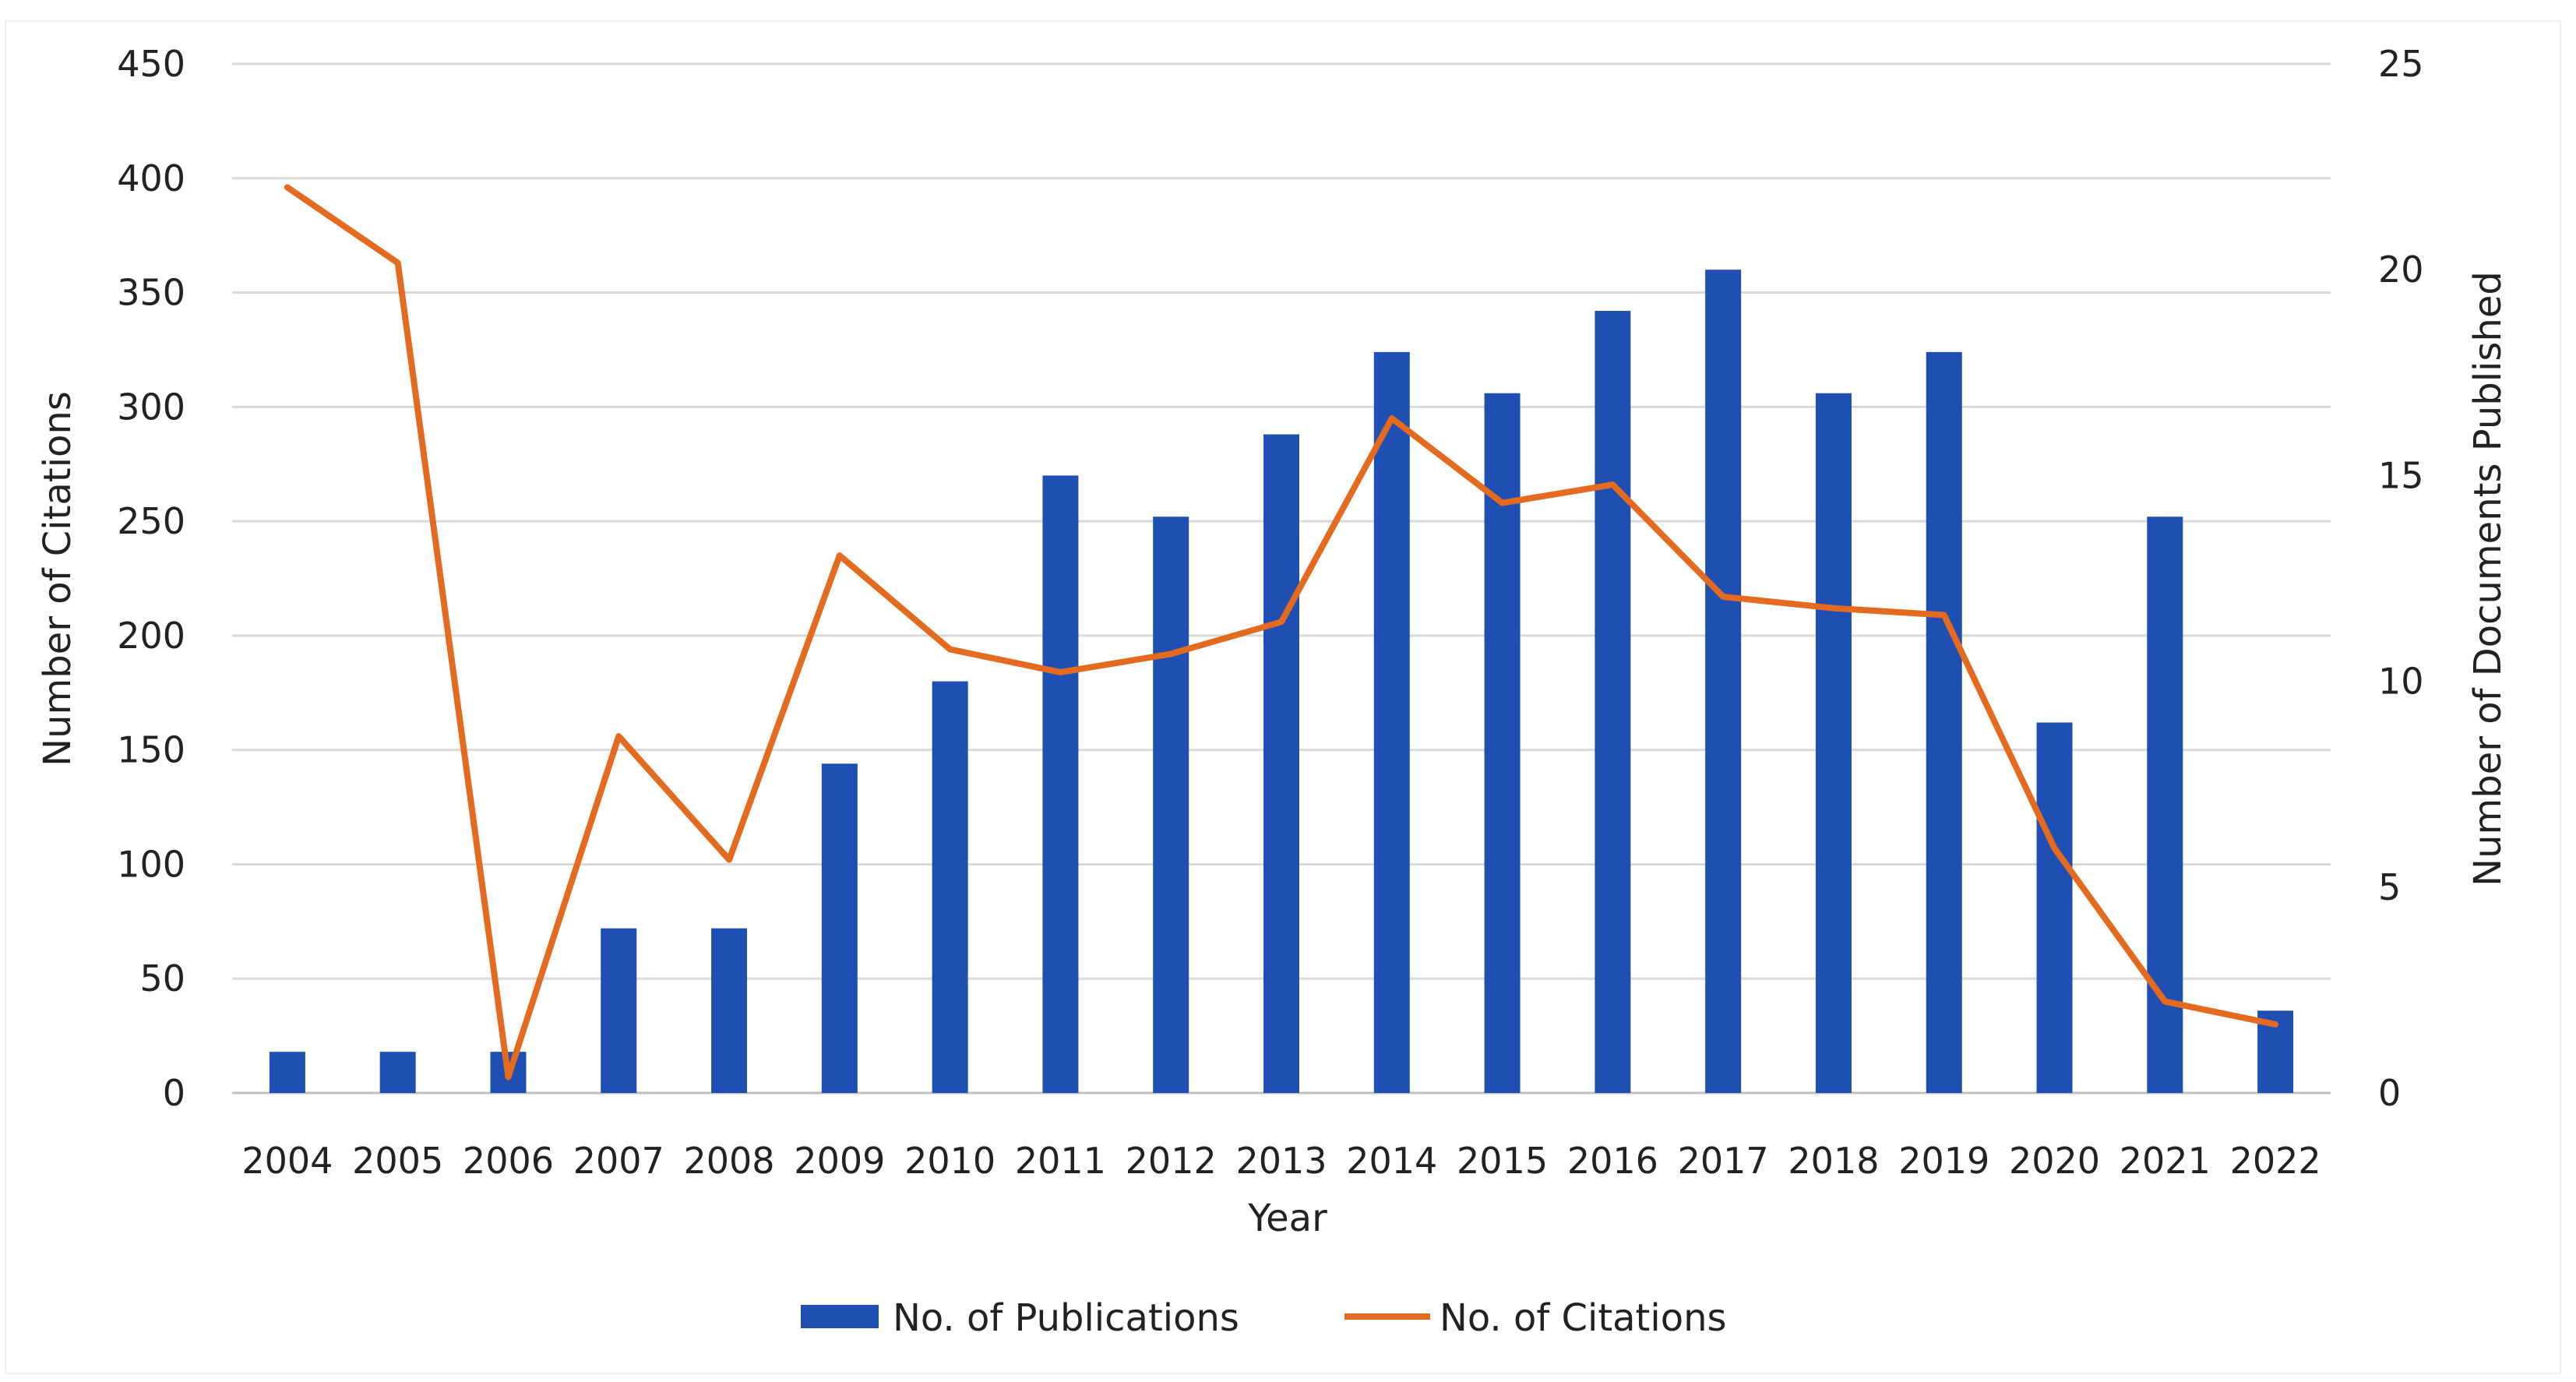 This screenshot has height=1382, width=2576. Describe the element at coordinates (729, 1161) in the screenshot. I see `x-tick-label: 2008` at that location.